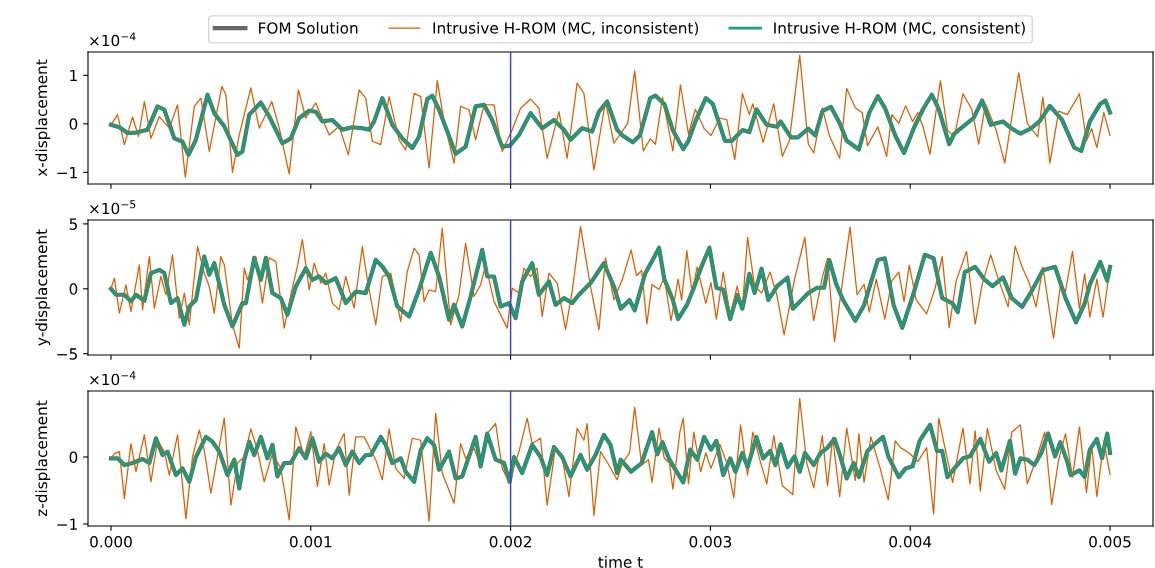 Image resolution: width=1155 pixels, height=568 pixels. What do you see at coordinates (43, 287) in the screenshot?
I see `y-axis-title: y-displacement` at bounding box center [43, 287].